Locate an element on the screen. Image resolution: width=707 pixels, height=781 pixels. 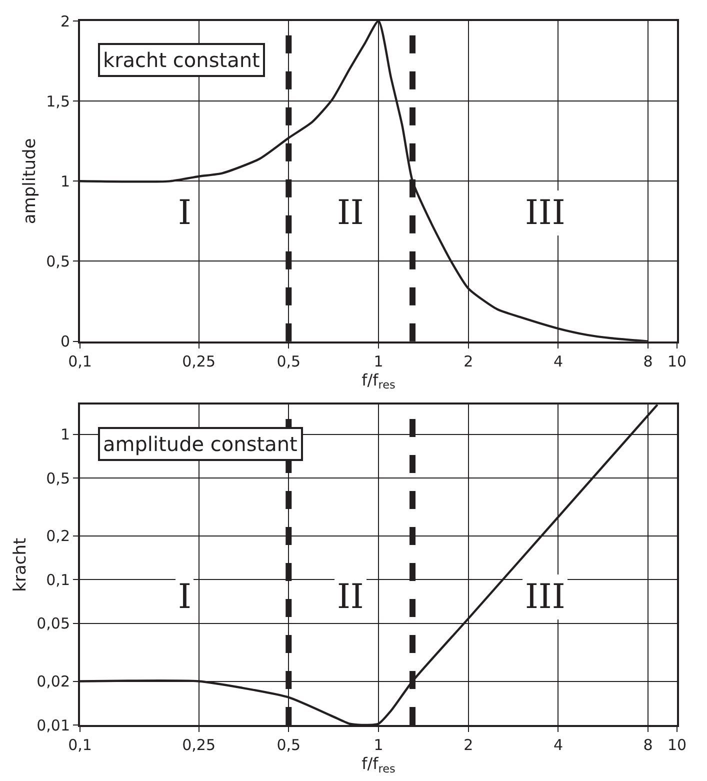
y-tick-label: 0,1 is located at coordinates (58, 579).